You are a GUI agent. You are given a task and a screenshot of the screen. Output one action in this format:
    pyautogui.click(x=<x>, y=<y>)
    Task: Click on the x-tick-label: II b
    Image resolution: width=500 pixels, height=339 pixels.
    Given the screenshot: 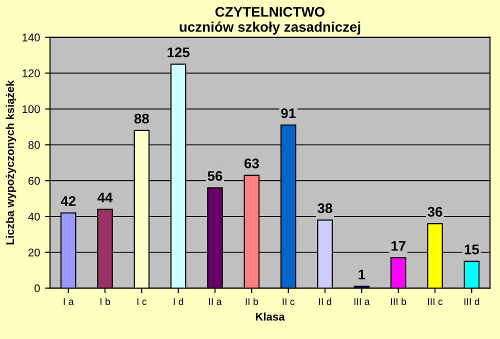 What is the action you would take?
    pyautogui.click(x=252, y=302)
    